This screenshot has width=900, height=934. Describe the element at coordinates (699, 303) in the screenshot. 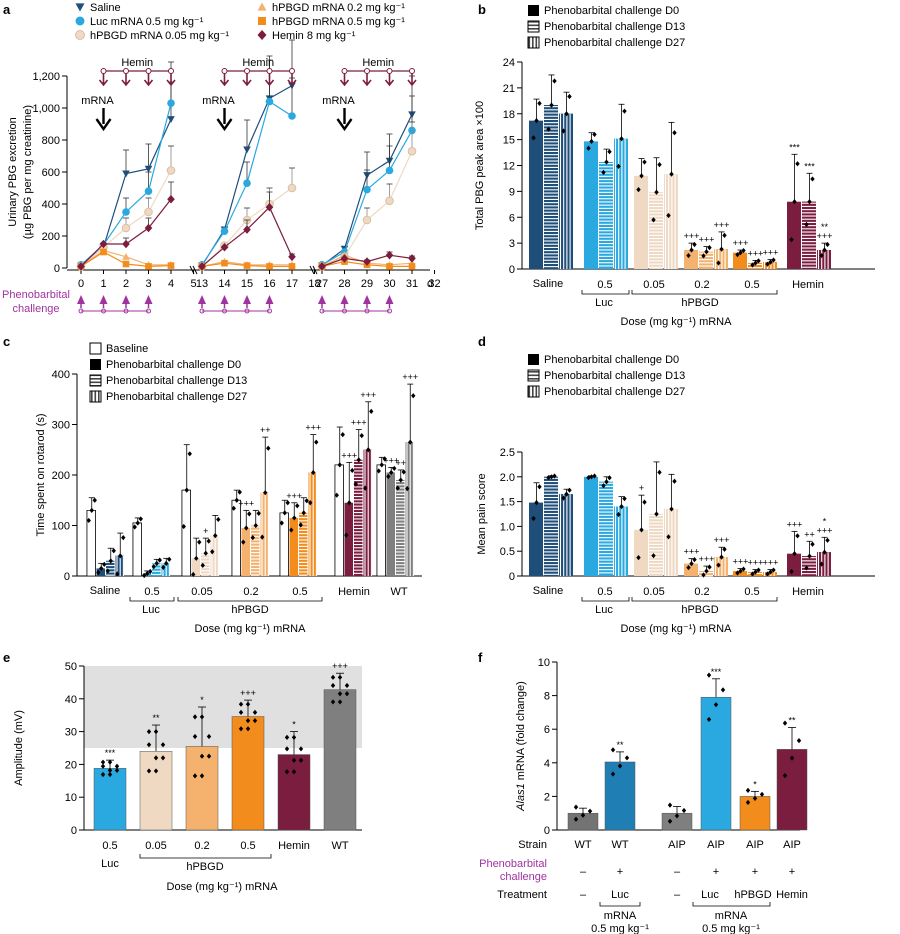

I see `b-x-label: hPBGD` at that location.